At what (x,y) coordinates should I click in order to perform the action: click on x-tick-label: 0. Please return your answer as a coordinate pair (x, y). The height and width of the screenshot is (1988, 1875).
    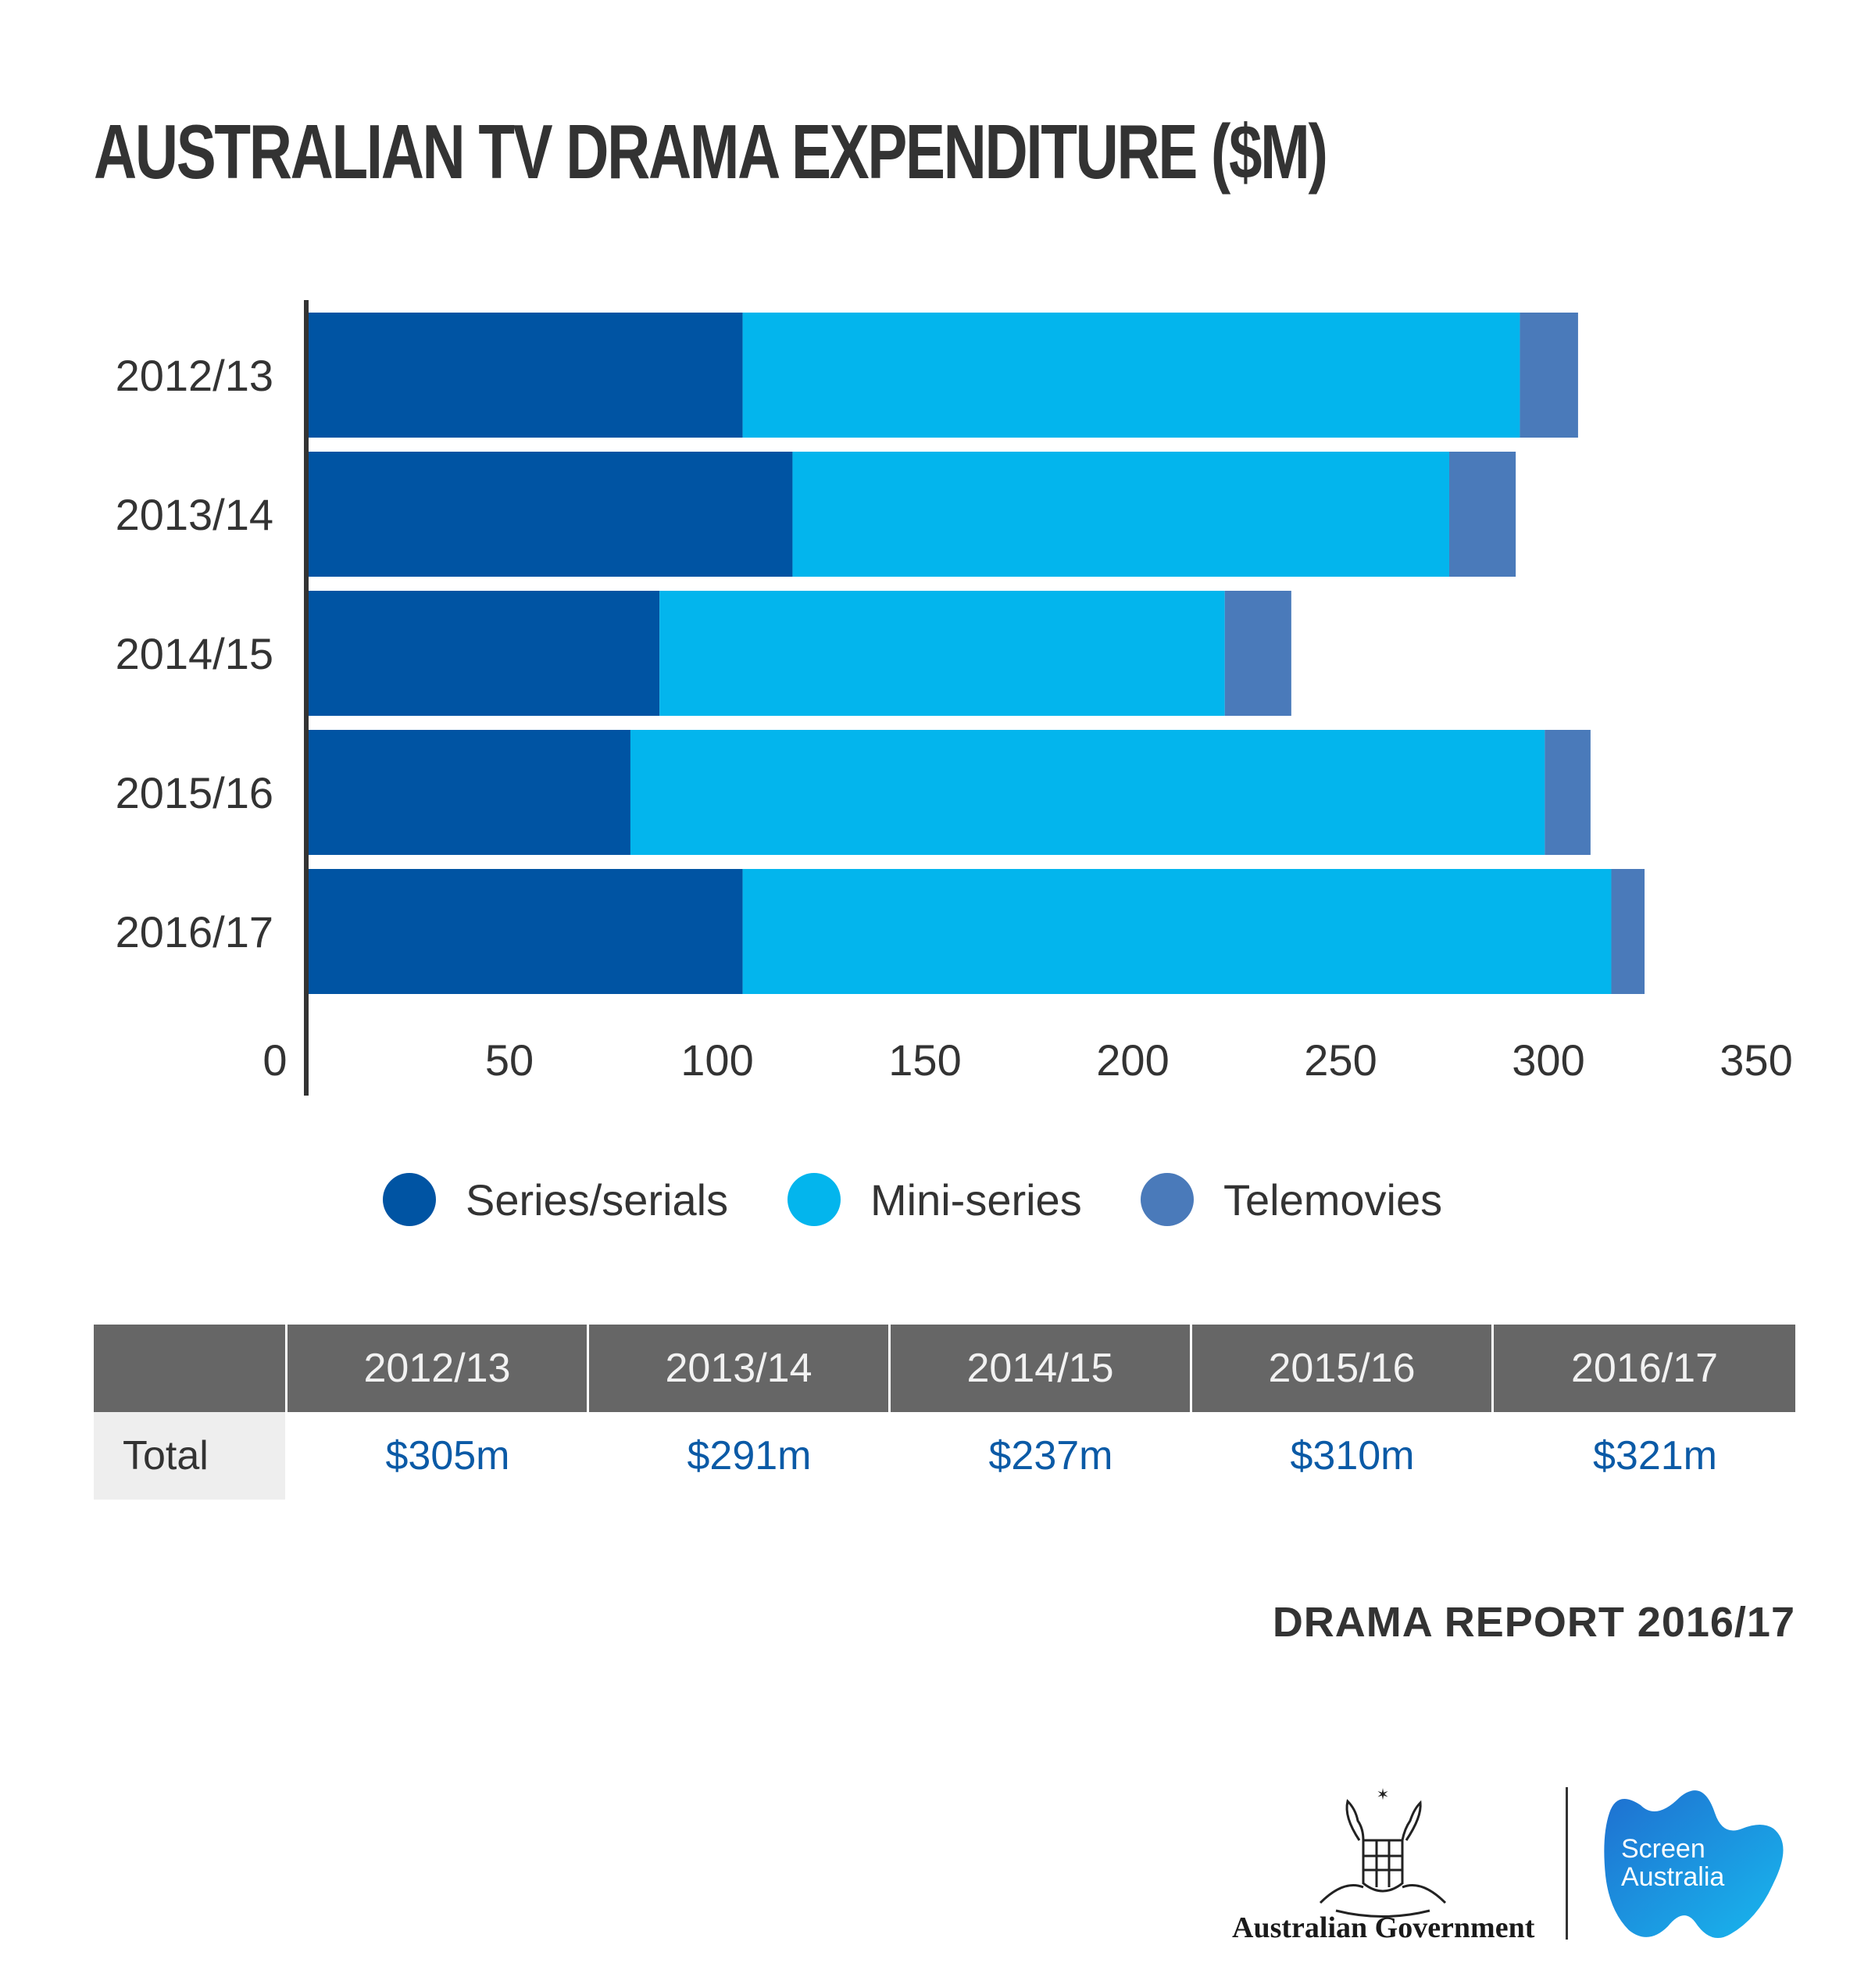
    Looking at the image, I should click on (274, 1060).